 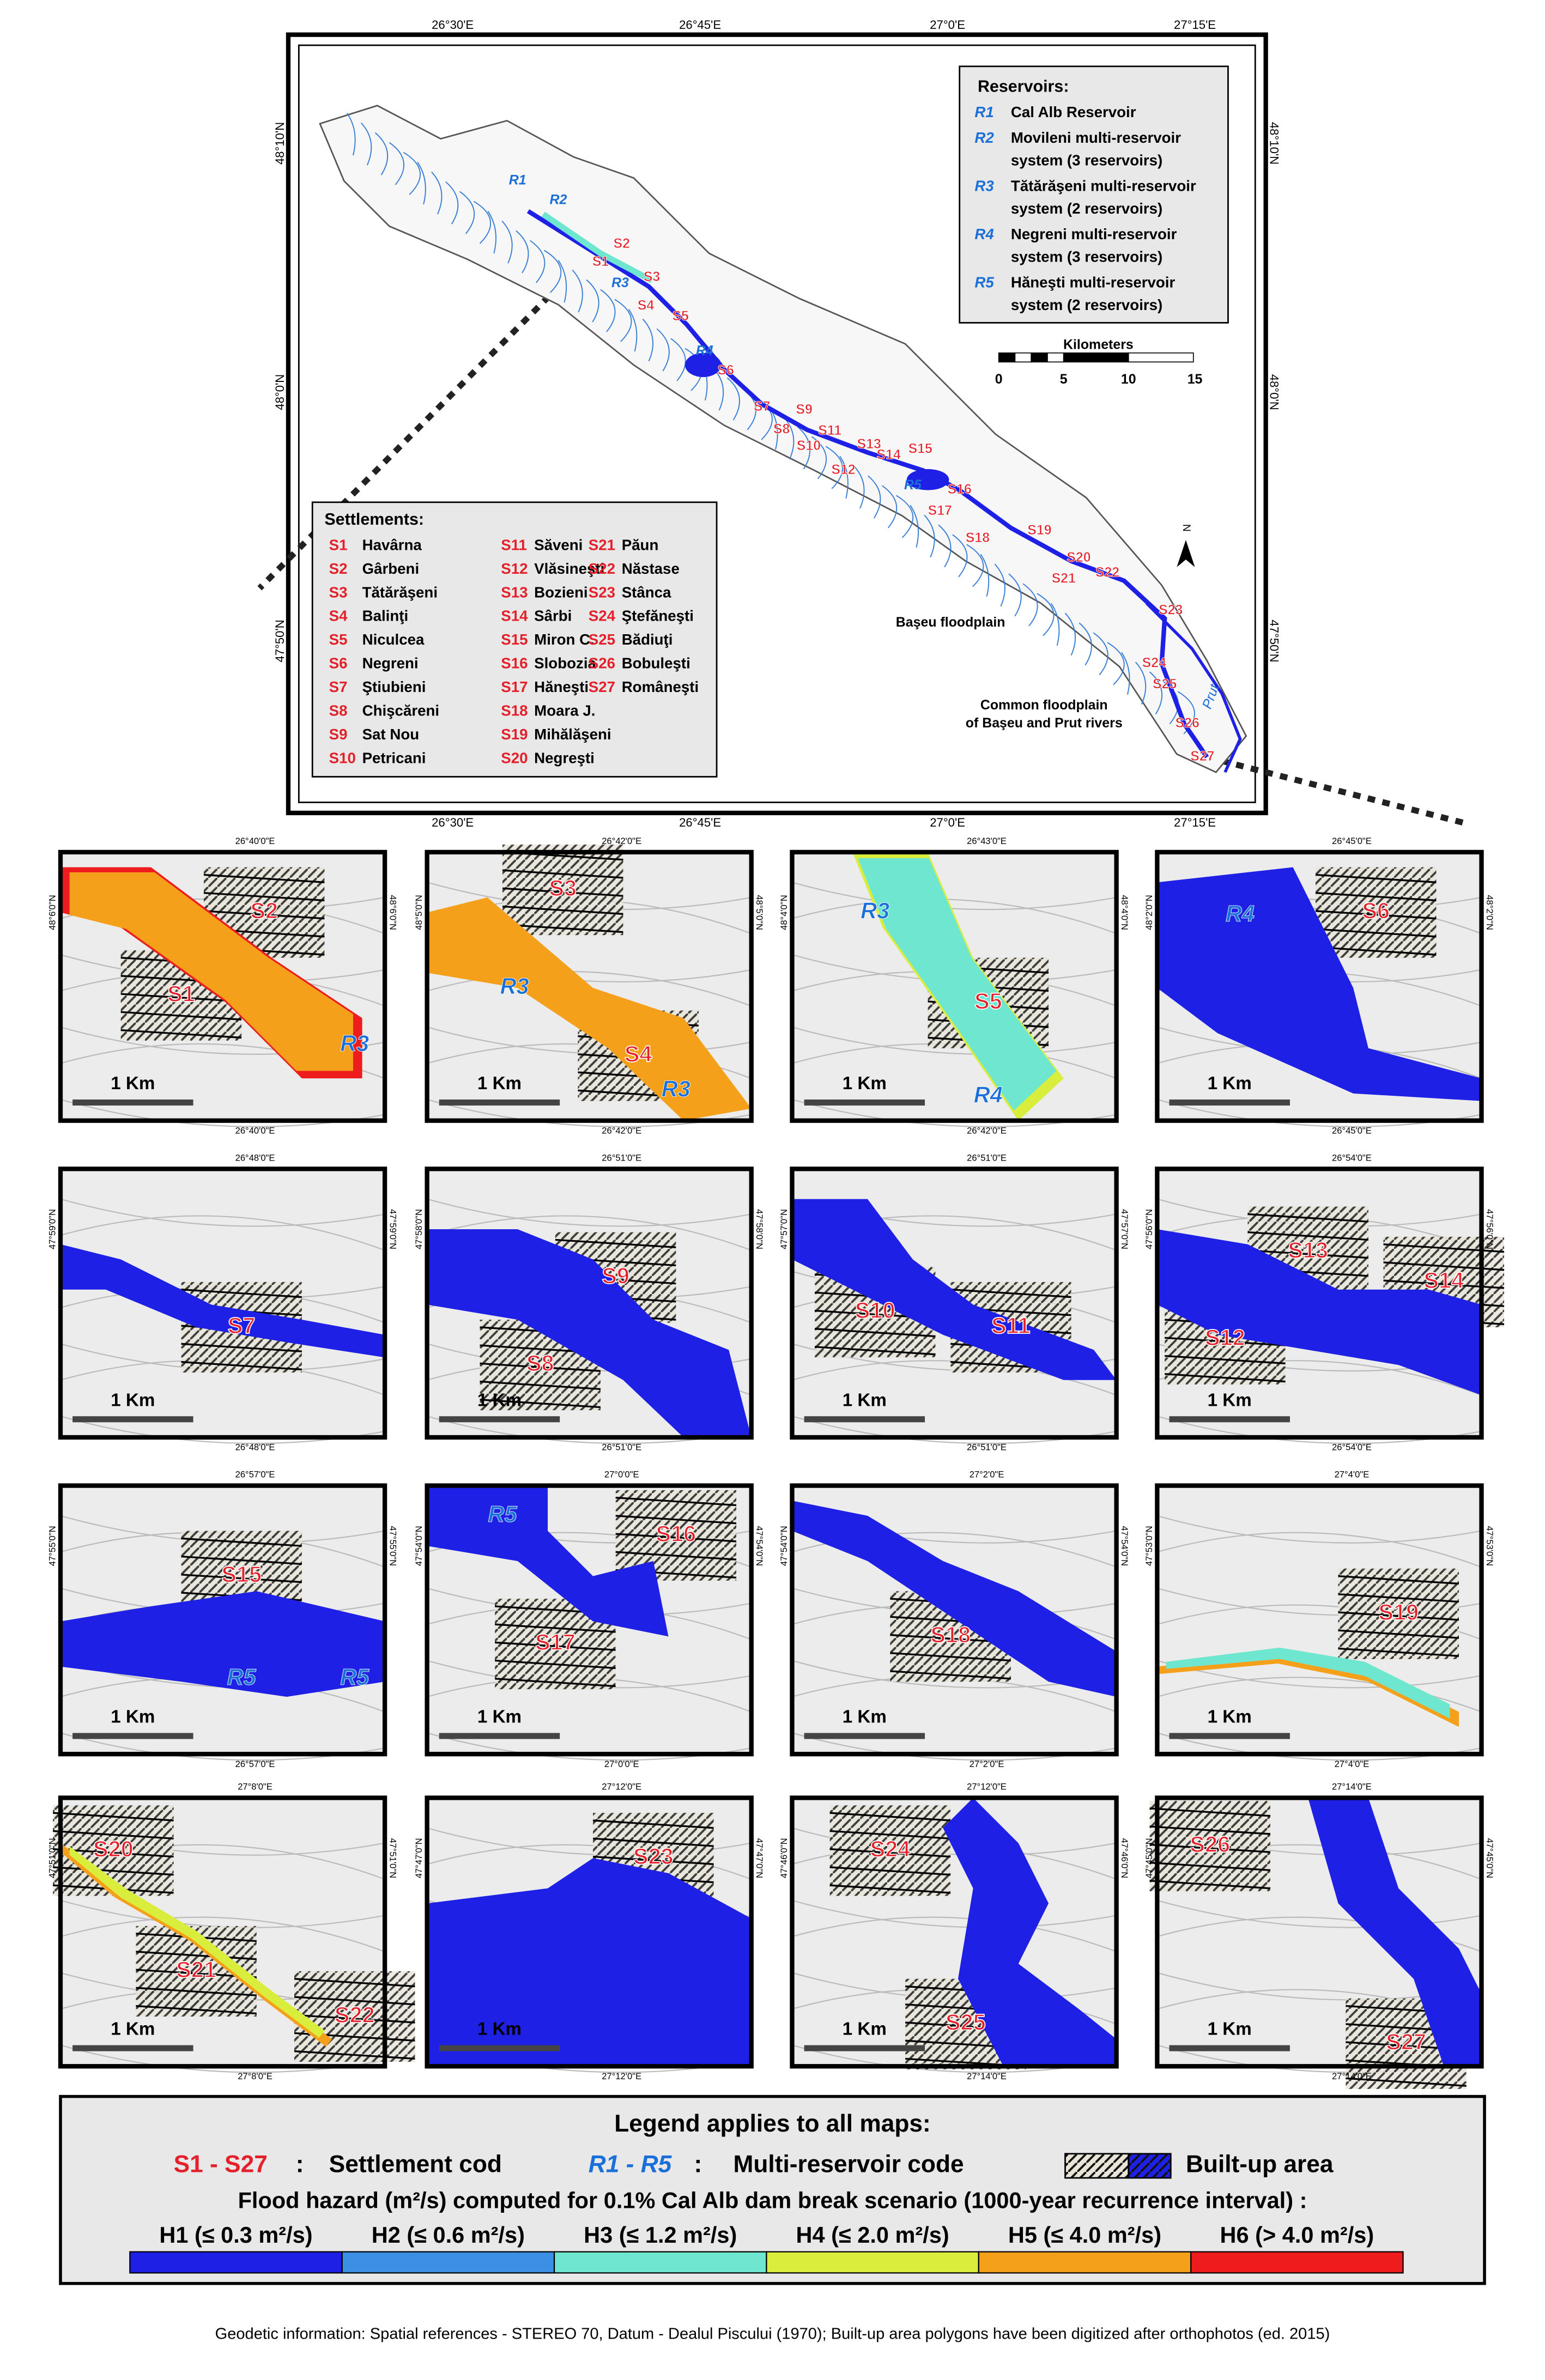 What do you see at coordinates (652, 276) in the screenshot?
I see `settlement-map-label: S3` at bounding box center [652, 276].